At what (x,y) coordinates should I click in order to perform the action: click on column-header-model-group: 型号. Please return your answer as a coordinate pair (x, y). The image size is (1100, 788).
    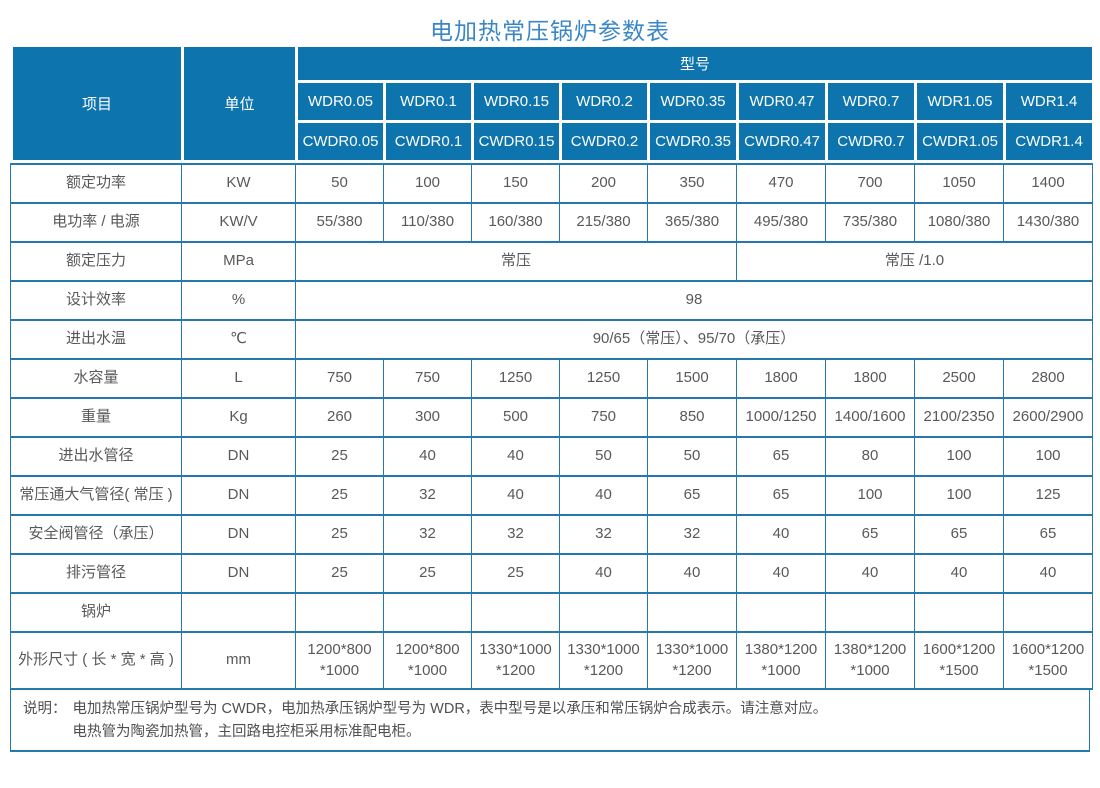
    Looking at the image, I should click on (695, 63).